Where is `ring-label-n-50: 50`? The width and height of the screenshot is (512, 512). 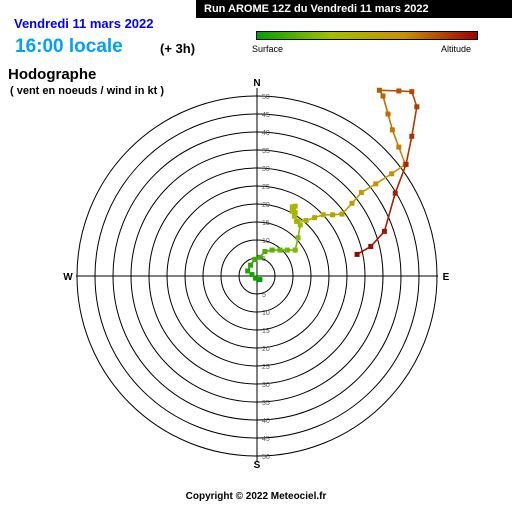
ring-label-n-50: 50 is located at coordinates (266, 97).